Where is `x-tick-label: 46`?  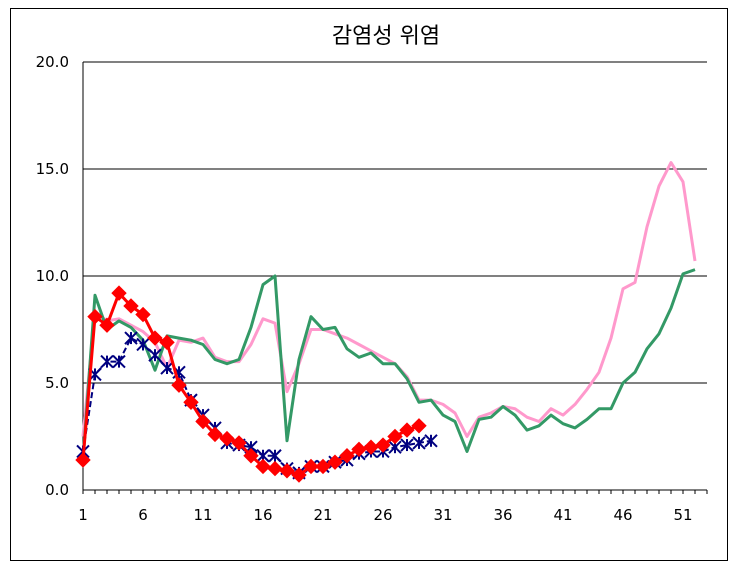 x-tick-label: 46 is located at coordinates (622, 515).